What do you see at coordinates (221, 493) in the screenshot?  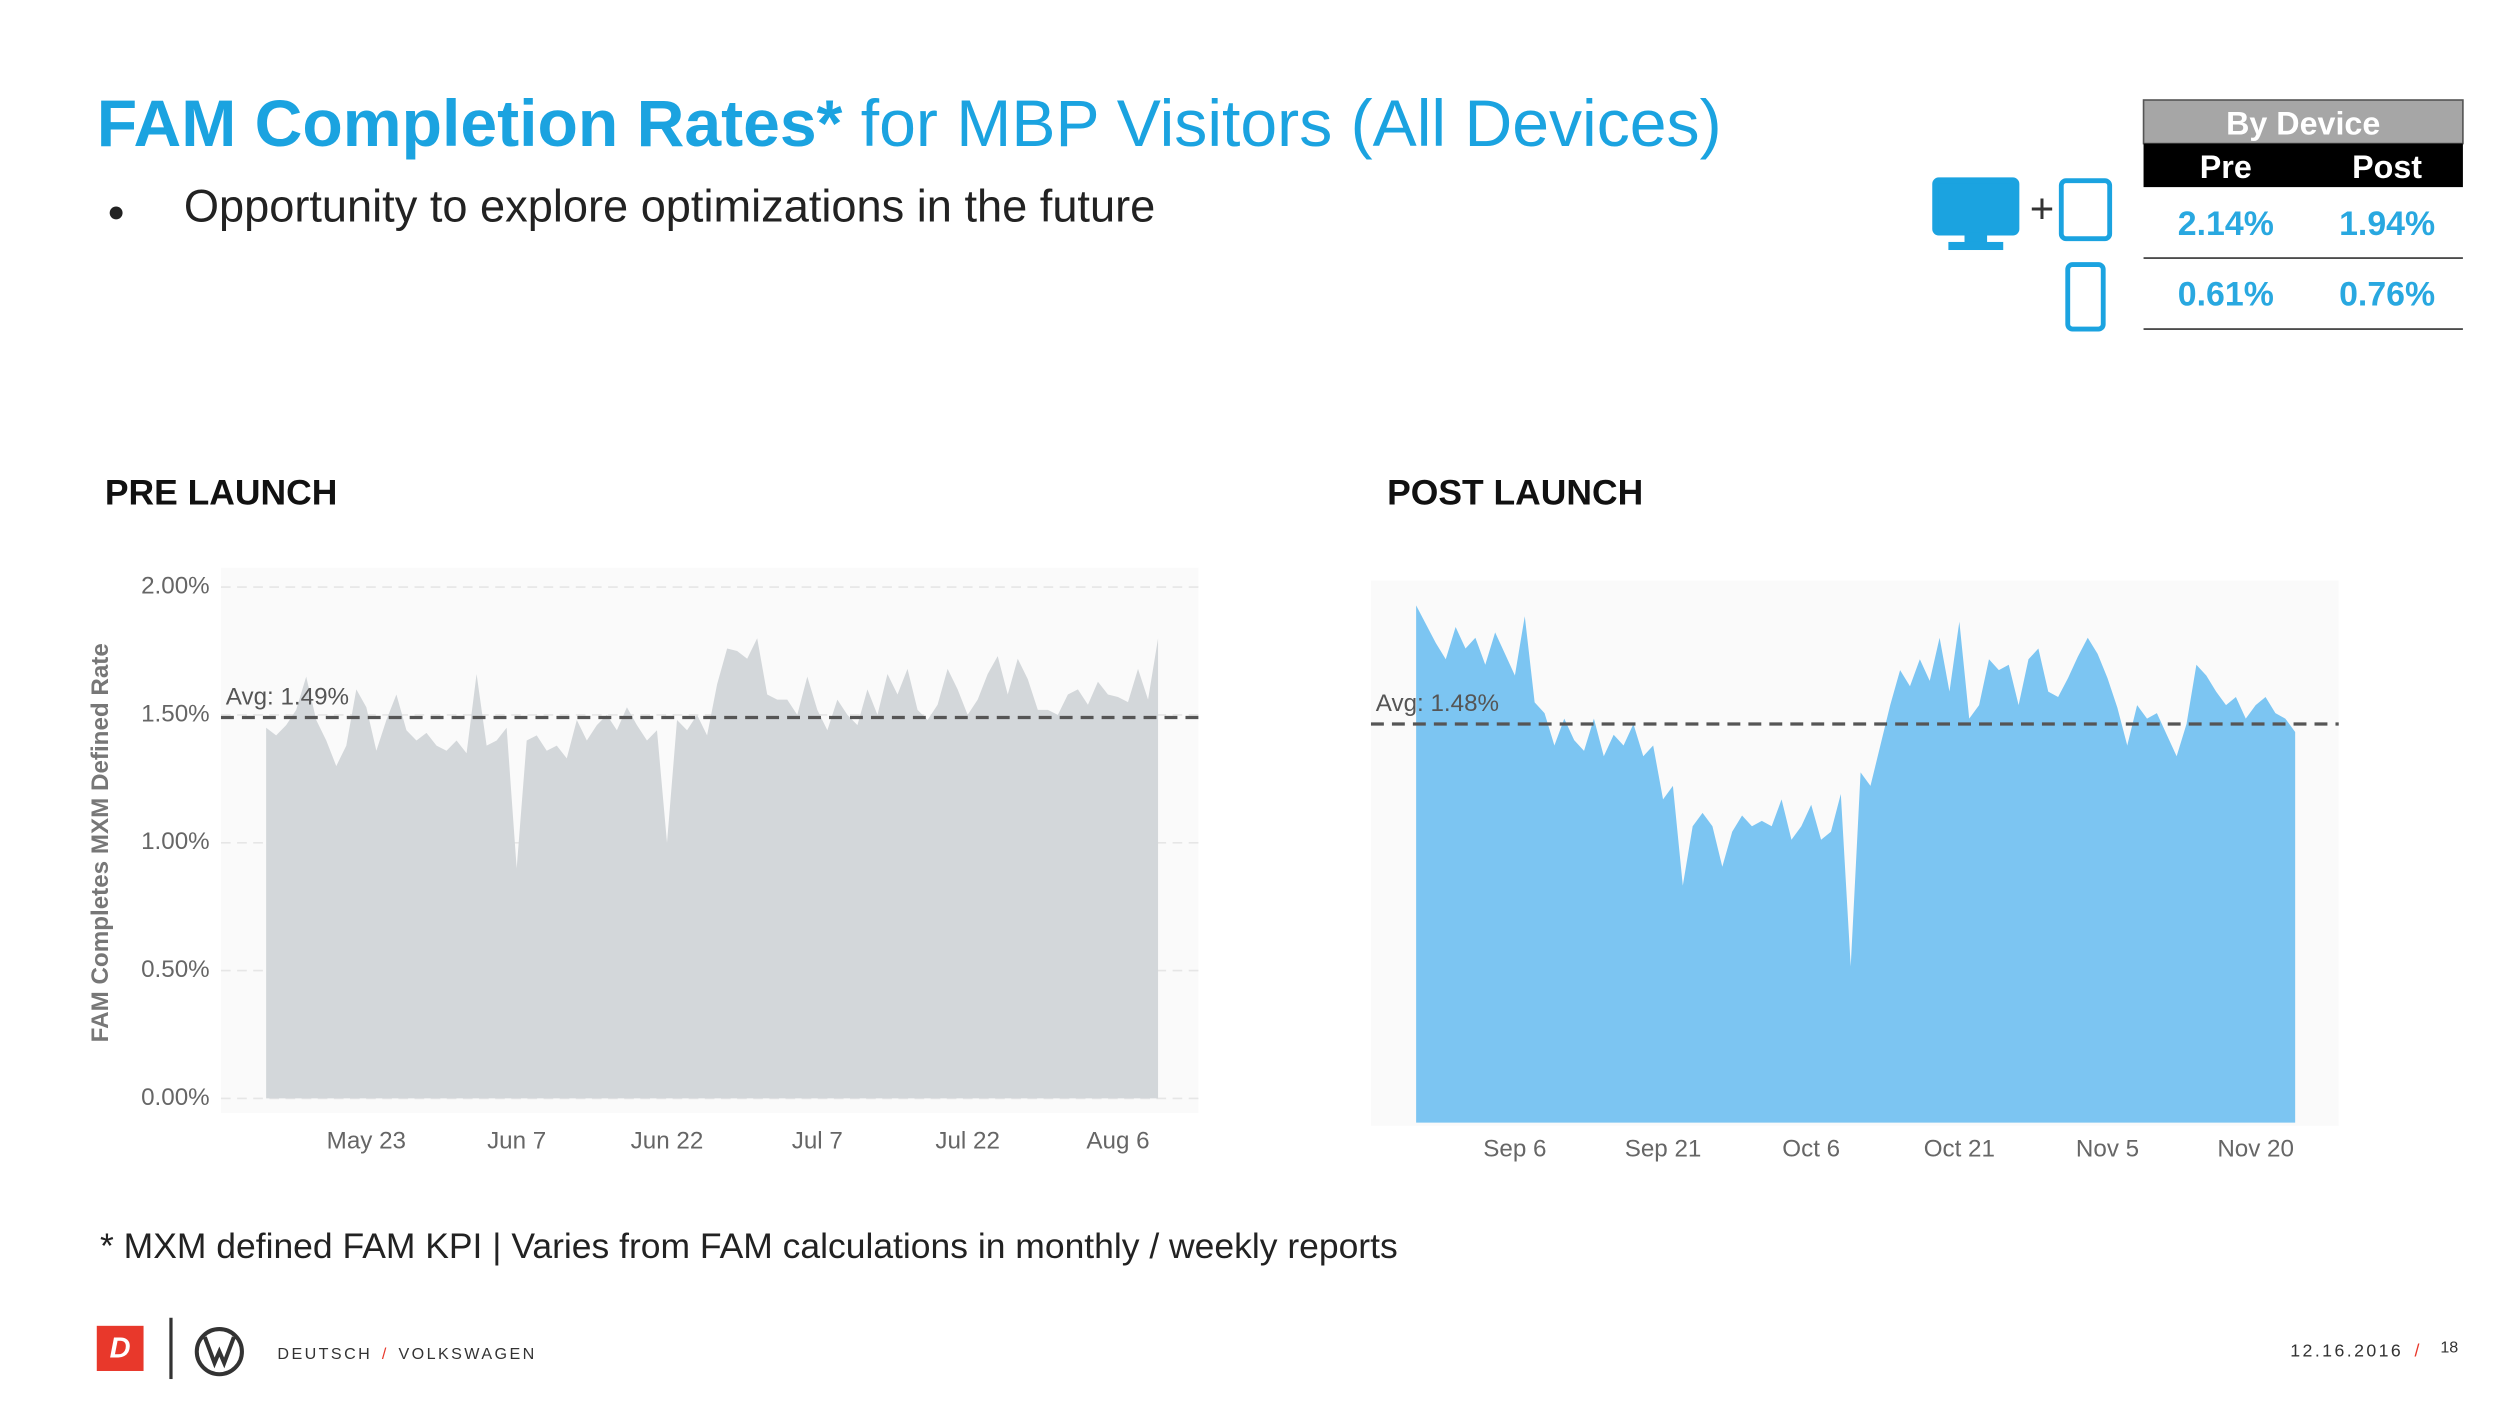 I see `chart-title: PRE LAUNCH` at bounding box center [221, 493].